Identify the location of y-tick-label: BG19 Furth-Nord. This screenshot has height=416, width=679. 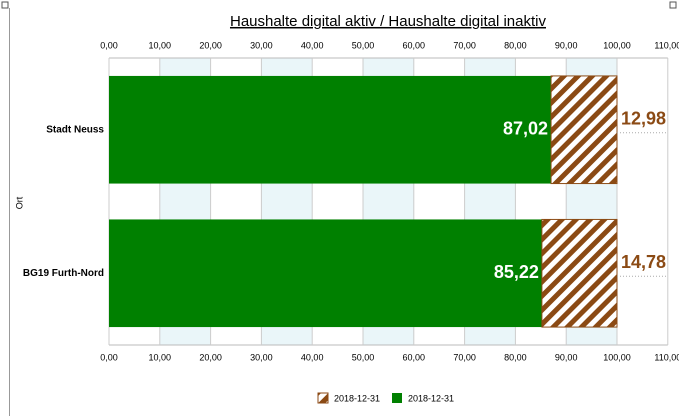
(63, 273).